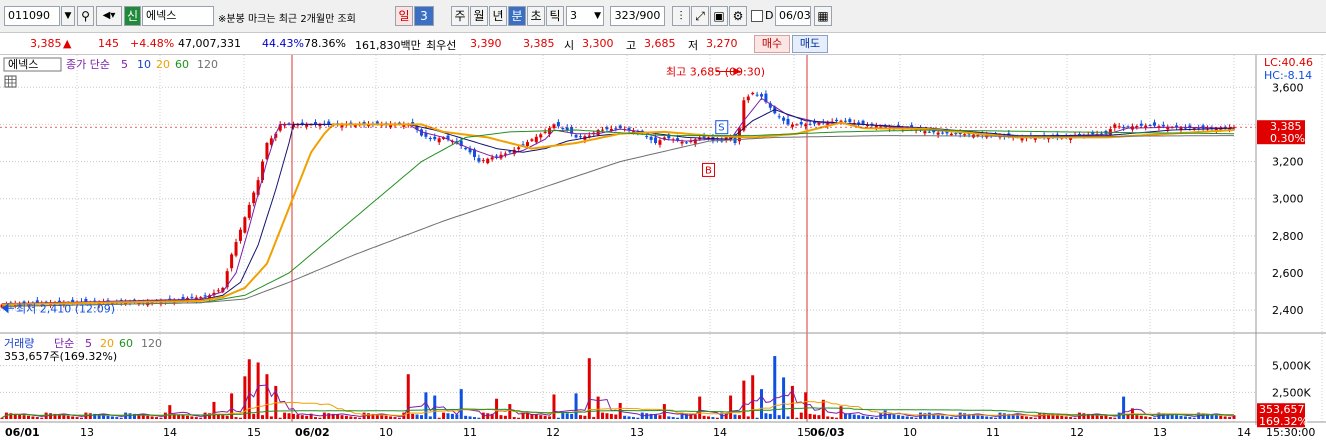 The image size is (1326, 445). Describe the element at coordinates (207, 64) in the screenshot. I see `ma120-legend: 120` at that location.